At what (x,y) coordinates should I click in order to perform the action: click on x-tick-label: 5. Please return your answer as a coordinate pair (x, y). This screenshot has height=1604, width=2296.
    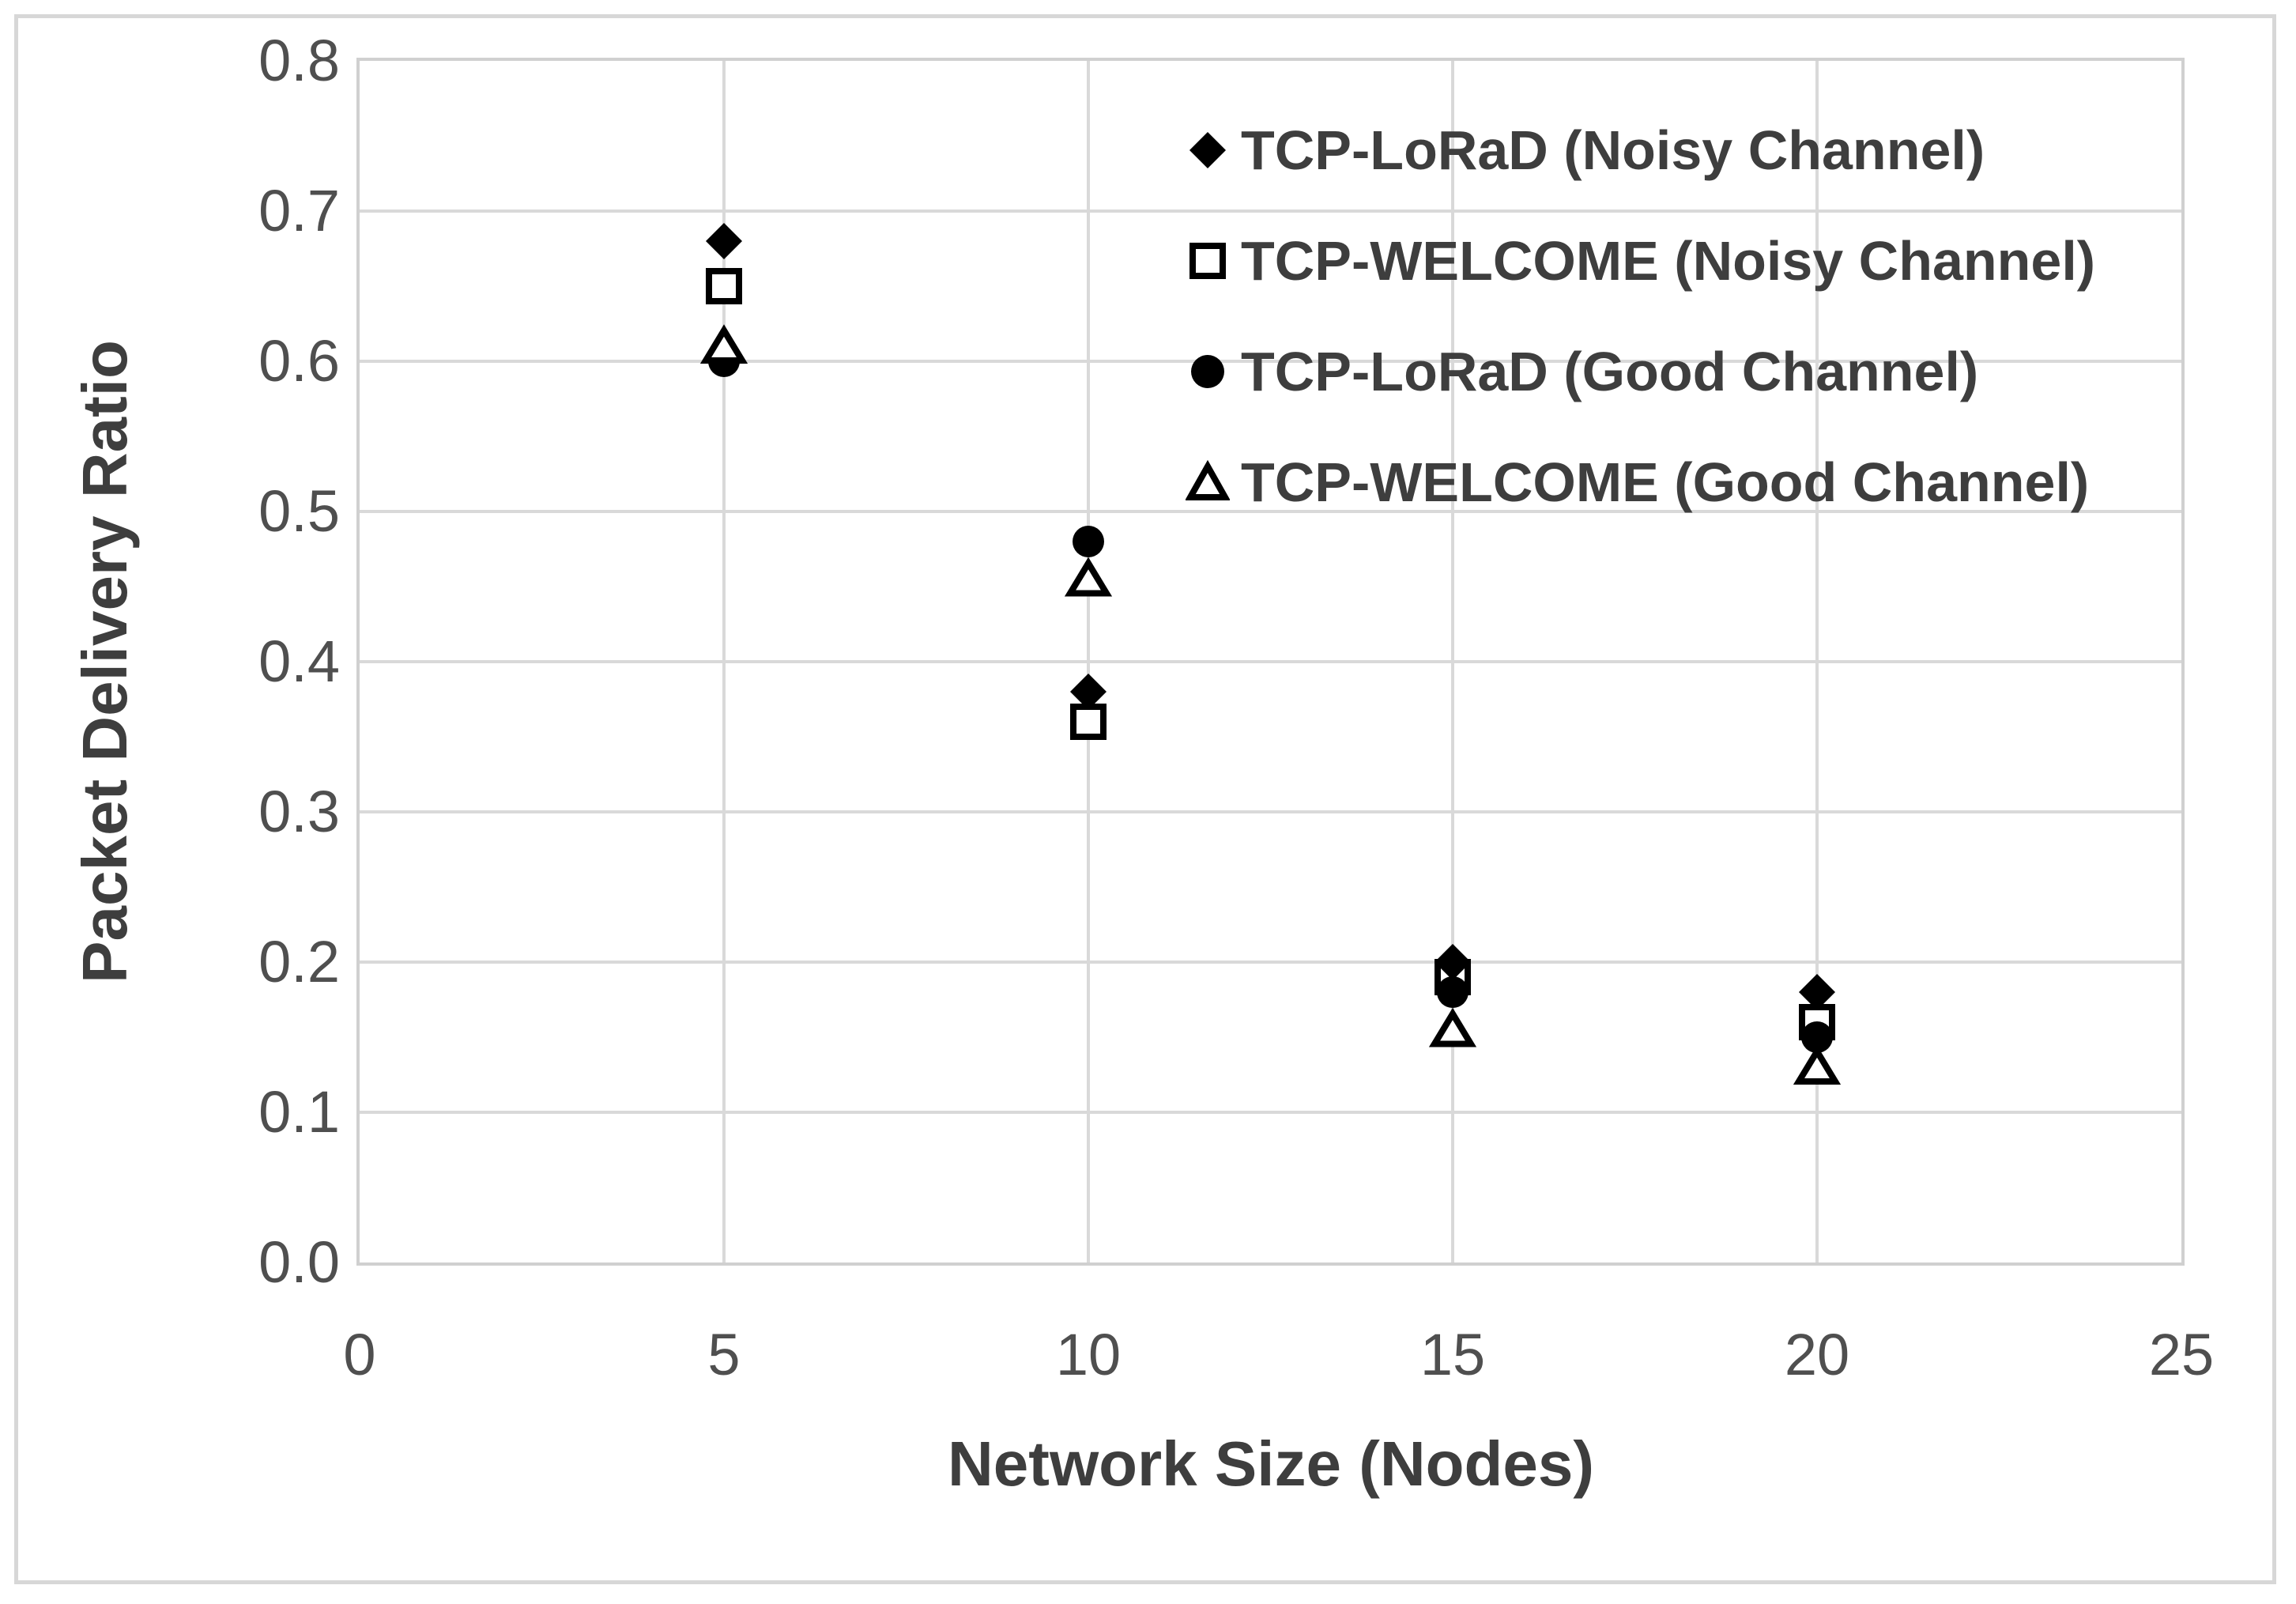
    Looking at the image, I should click on (724, 1354).